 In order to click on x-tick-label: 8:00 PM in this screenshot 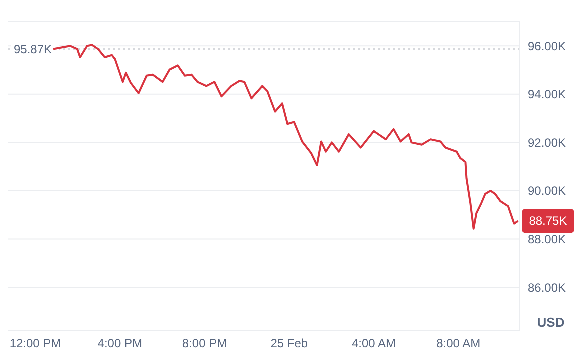, I will do `click(205, 343)`.